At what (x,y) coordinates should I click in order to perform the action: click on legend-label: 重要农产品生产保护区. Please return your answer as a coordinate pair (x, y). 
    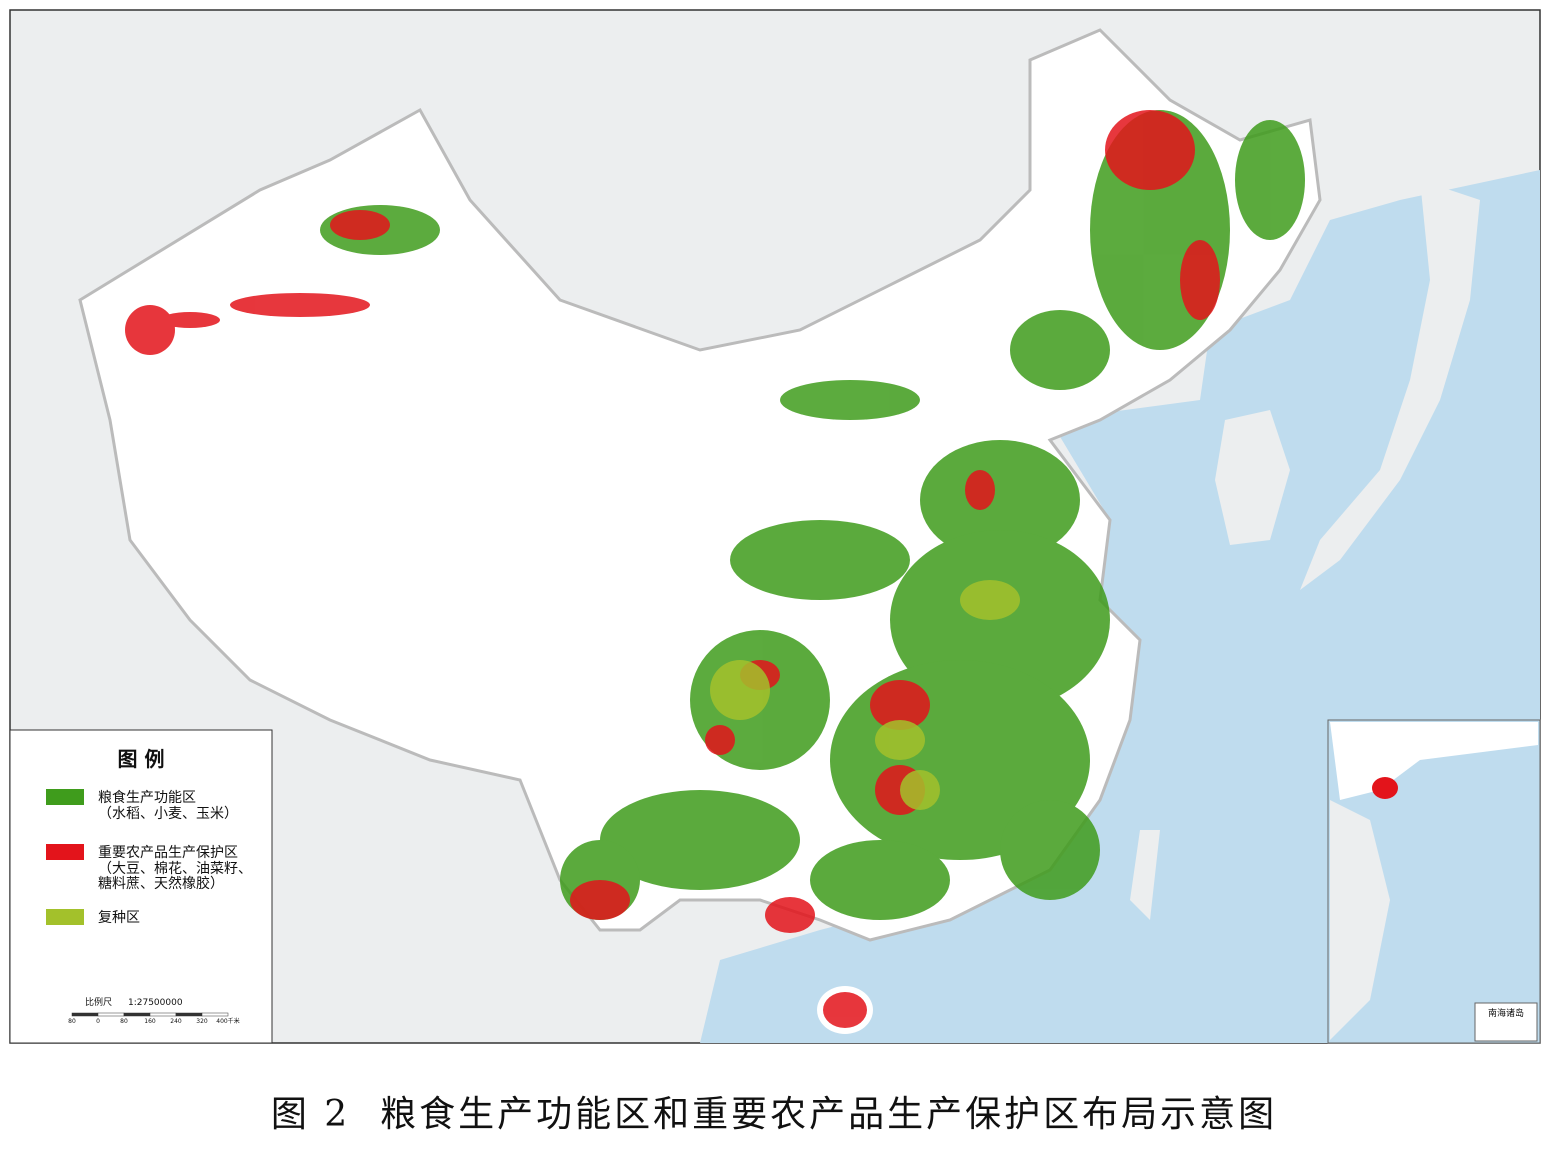
    Looking at the image, I should click on (168, 853).